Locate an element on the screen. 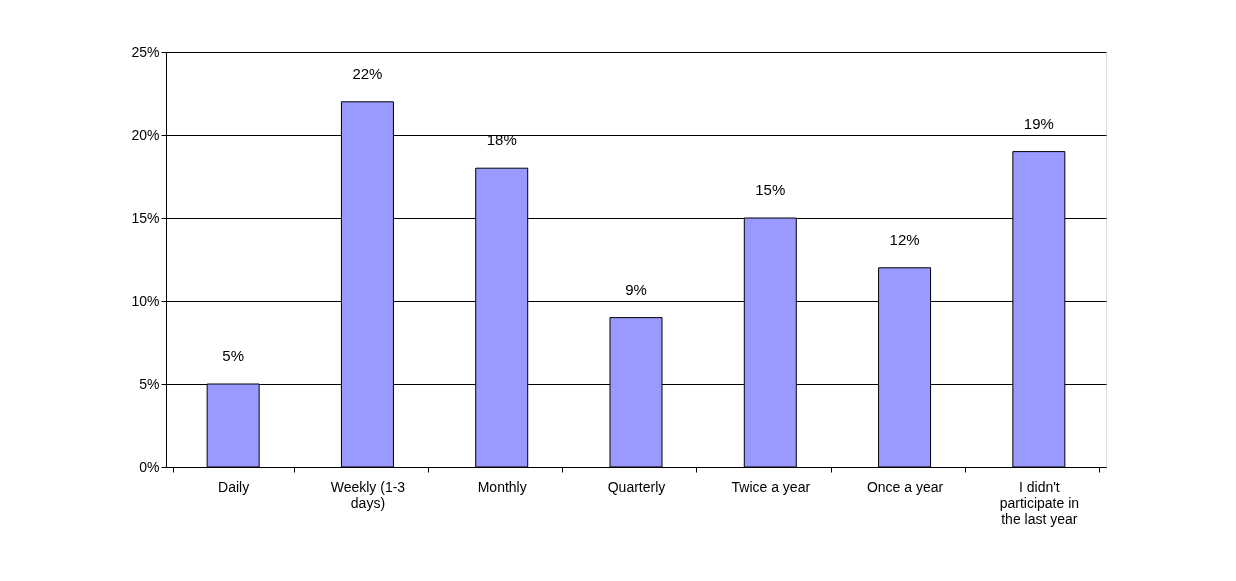 Image resolution: width=1236 pixels, height=581 pixels. x-tick-label: Monthly is located at coordinates (502, 486).